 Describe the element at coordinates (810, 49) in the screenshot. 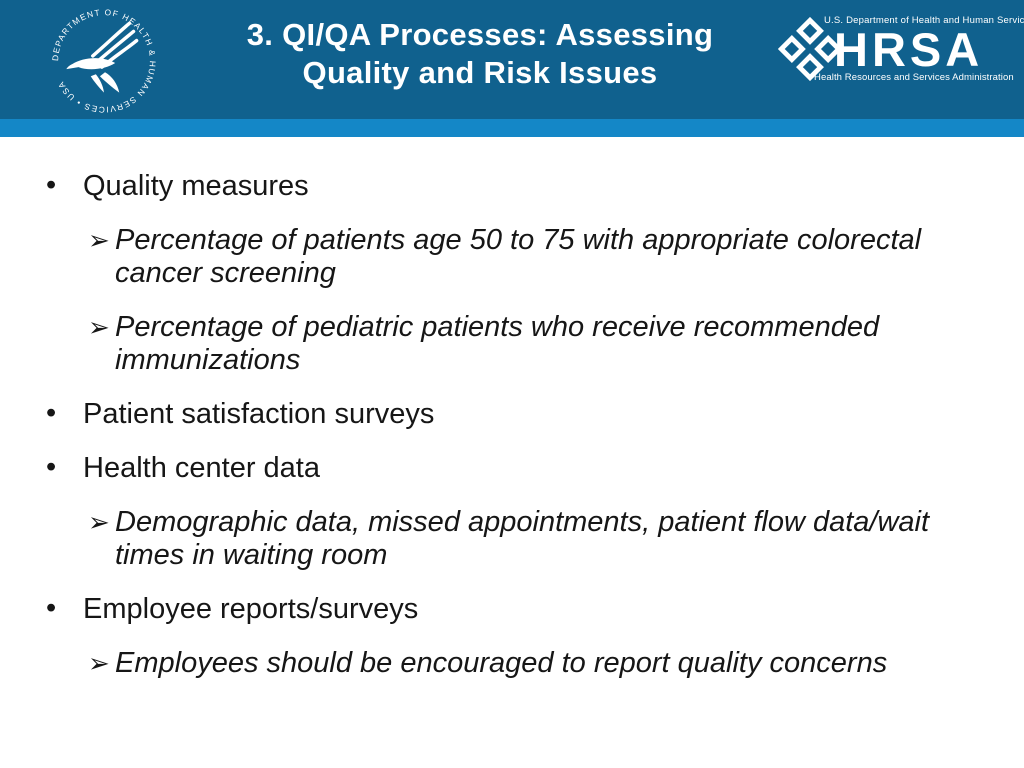

I see `hrsa-diamond-icon` at that location.